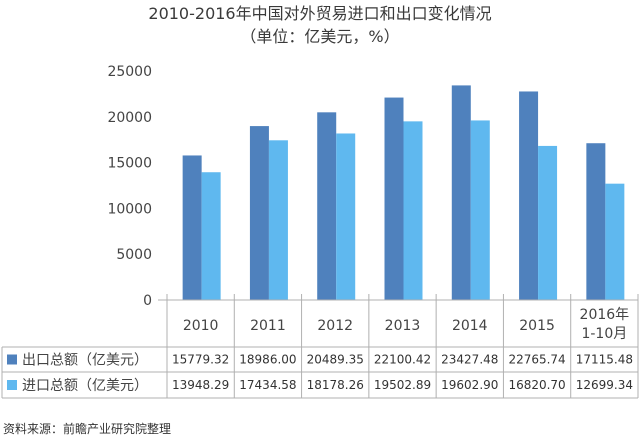 The width and height of the screenshot is (640, 439). I want to click on table-cell-value: 23427.48, so click(469, 360).